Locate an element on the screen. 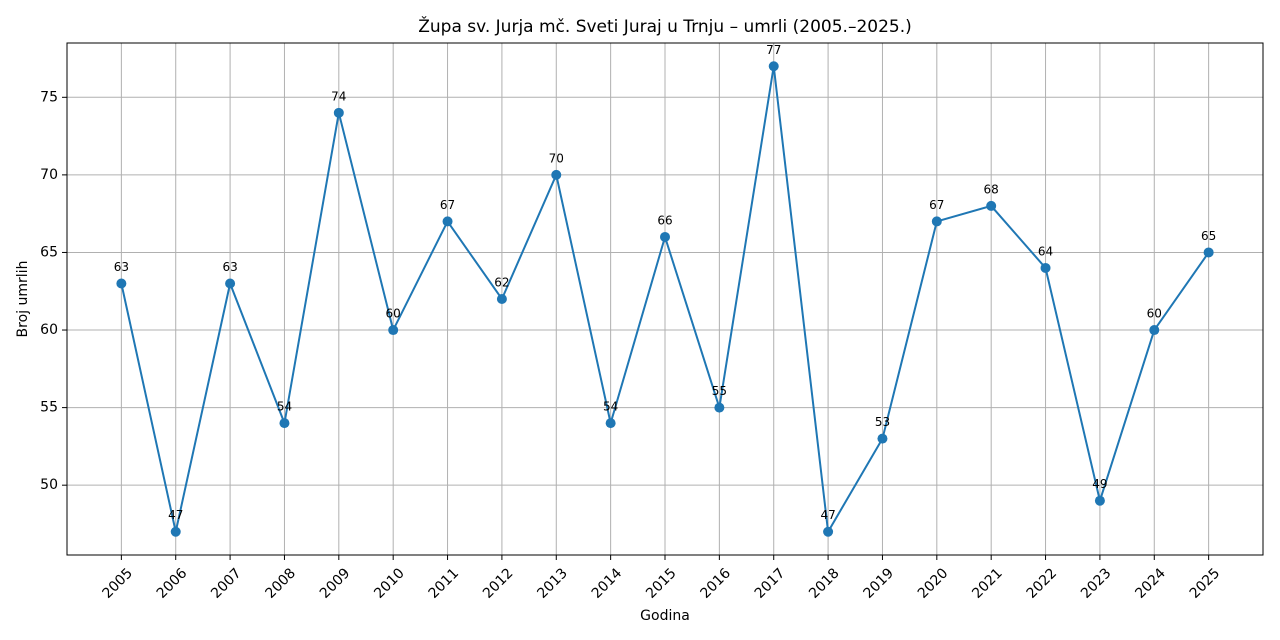 Image resolution: width=1280 pixels, height=640 pixels. data-label: 68 is located at coordinates (991, 189).